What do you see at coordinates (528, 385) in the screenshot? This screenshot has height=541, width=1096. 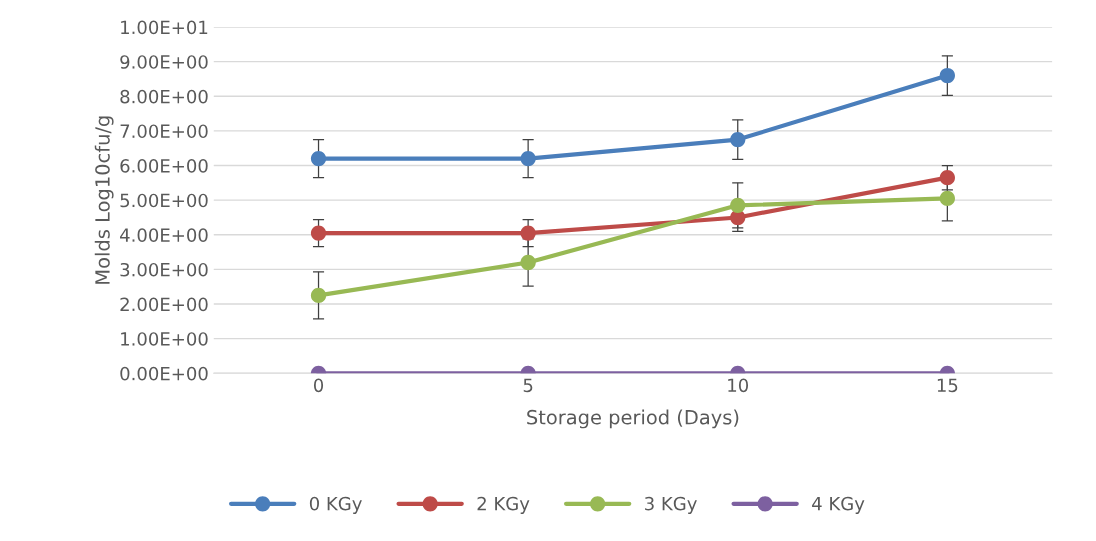 I see `x-tick-label: 5` at bounding box center [528, 385].